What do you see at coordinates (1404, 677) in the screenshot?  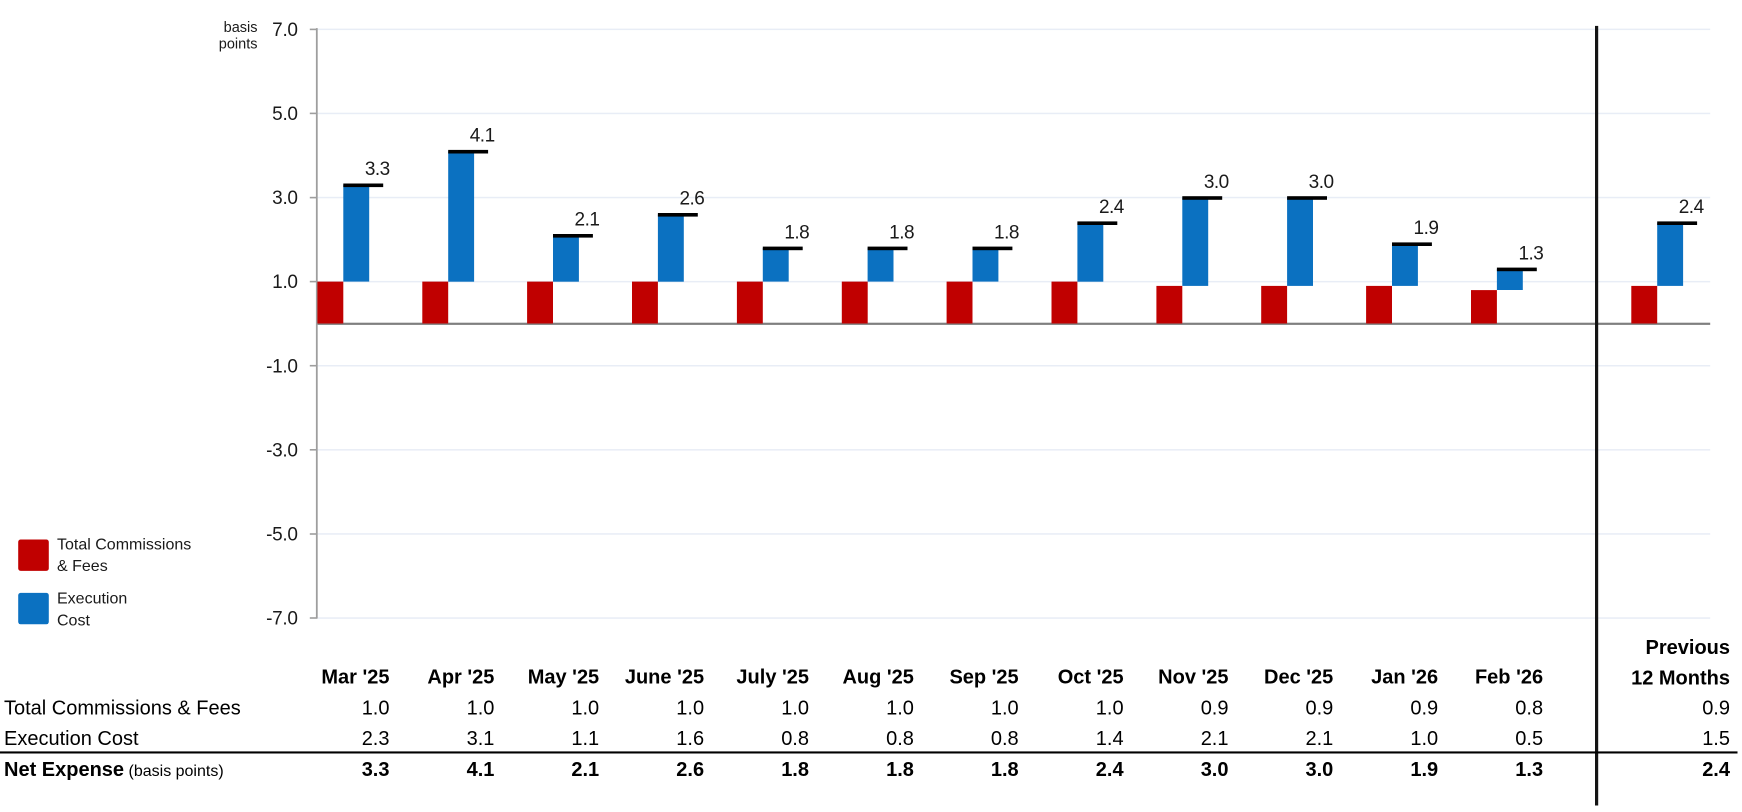 I see `svg-text: Jan '26` at bounding box center [1404, 677].